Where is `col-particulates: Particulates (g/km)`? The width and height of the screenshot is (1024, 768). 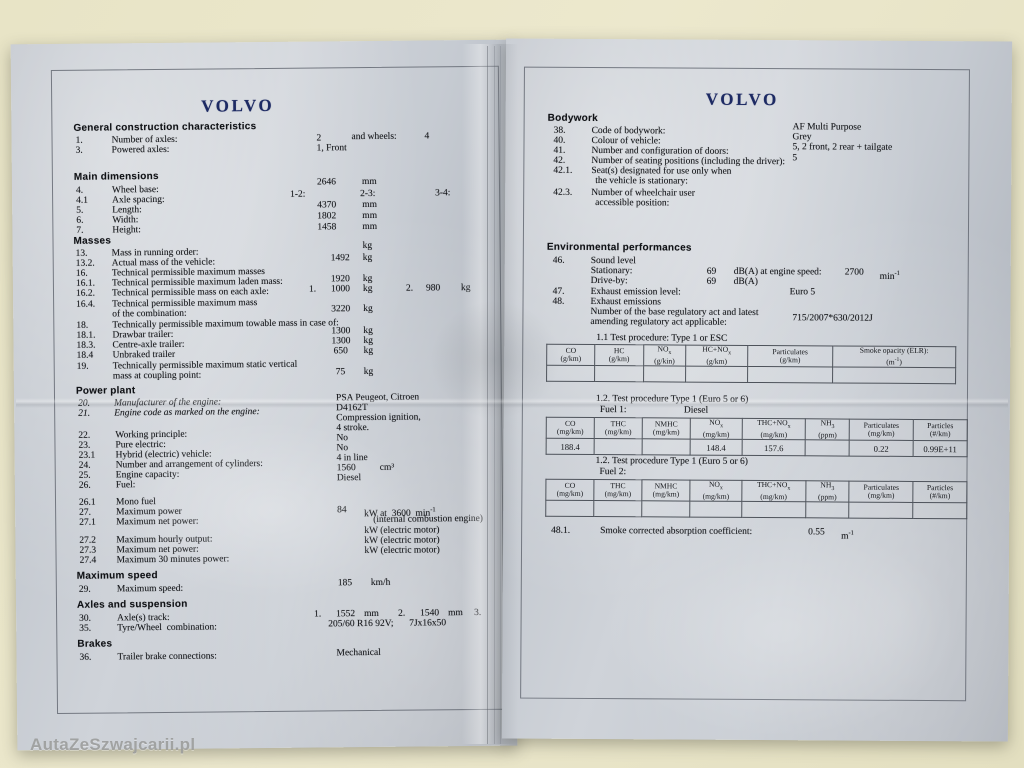
col-particulates: Particulates (g/km) is located at coordinates (790, 356).